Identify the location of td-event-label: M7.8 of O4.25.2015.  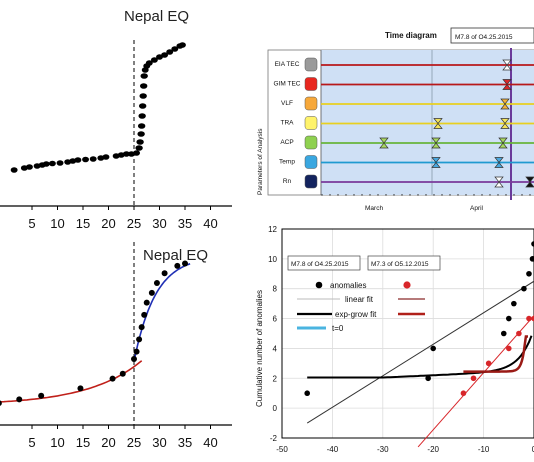
(484, 37).